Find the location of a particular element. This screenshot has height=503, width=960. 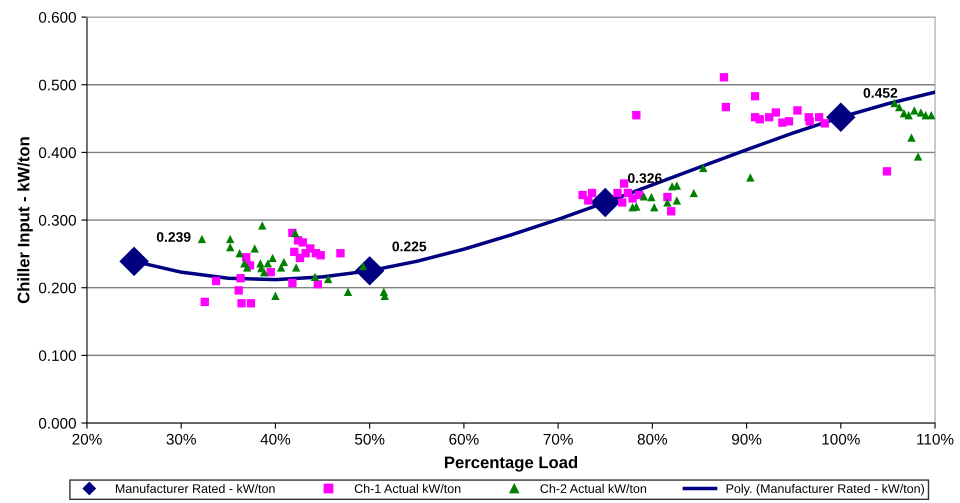

x-tick-label: 40% is located at coordinates (275, 439).